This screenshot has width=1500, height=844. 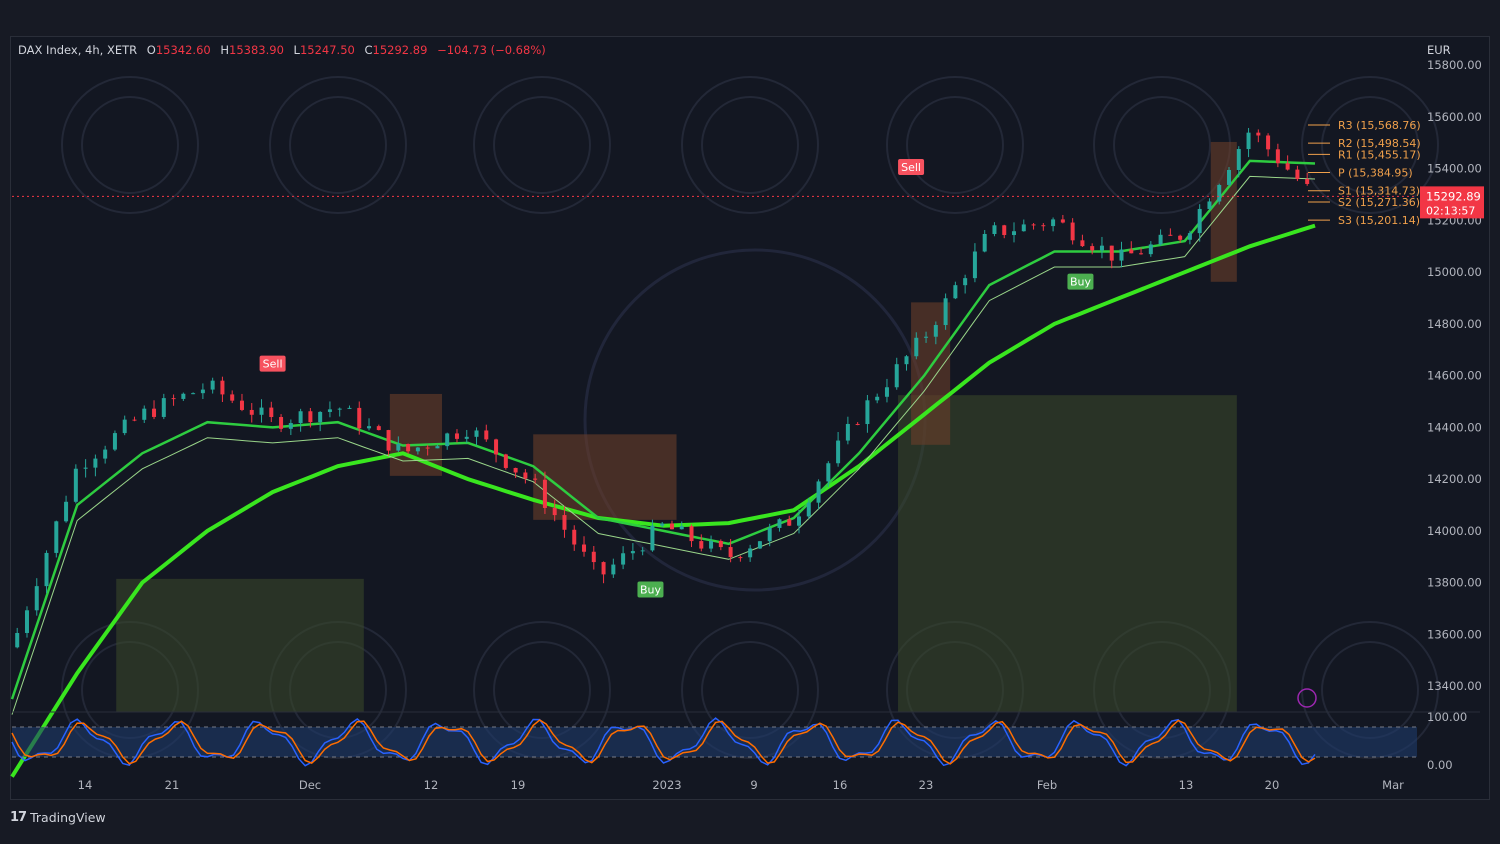 What do you see at coordinates (1454, 272) in the screenshot?
I see `price-tick-label: 15000.00` at bounding box center [1454, 272].